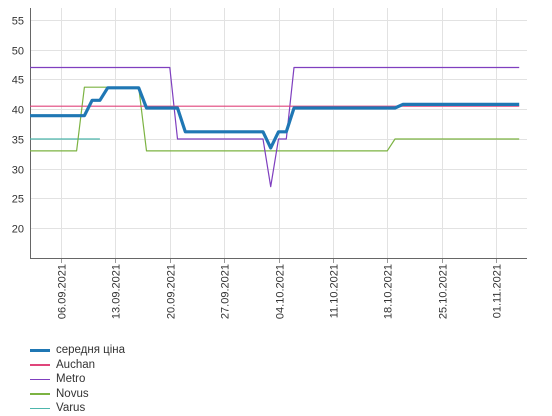  I want to click on series-line-novus, so click(275, 119).